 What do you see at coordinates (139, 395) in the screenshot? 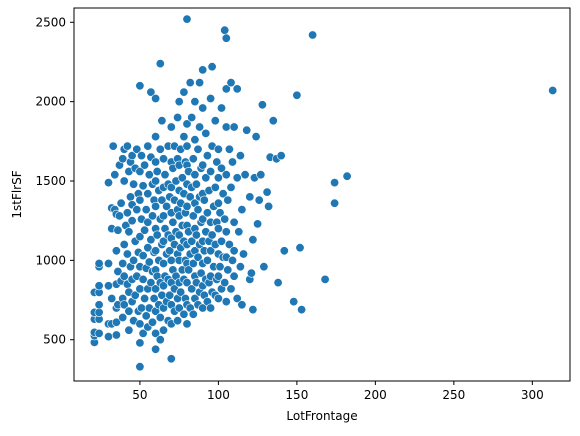
I see `x-tick-label-0: 50` at bounding box center [139, 395].